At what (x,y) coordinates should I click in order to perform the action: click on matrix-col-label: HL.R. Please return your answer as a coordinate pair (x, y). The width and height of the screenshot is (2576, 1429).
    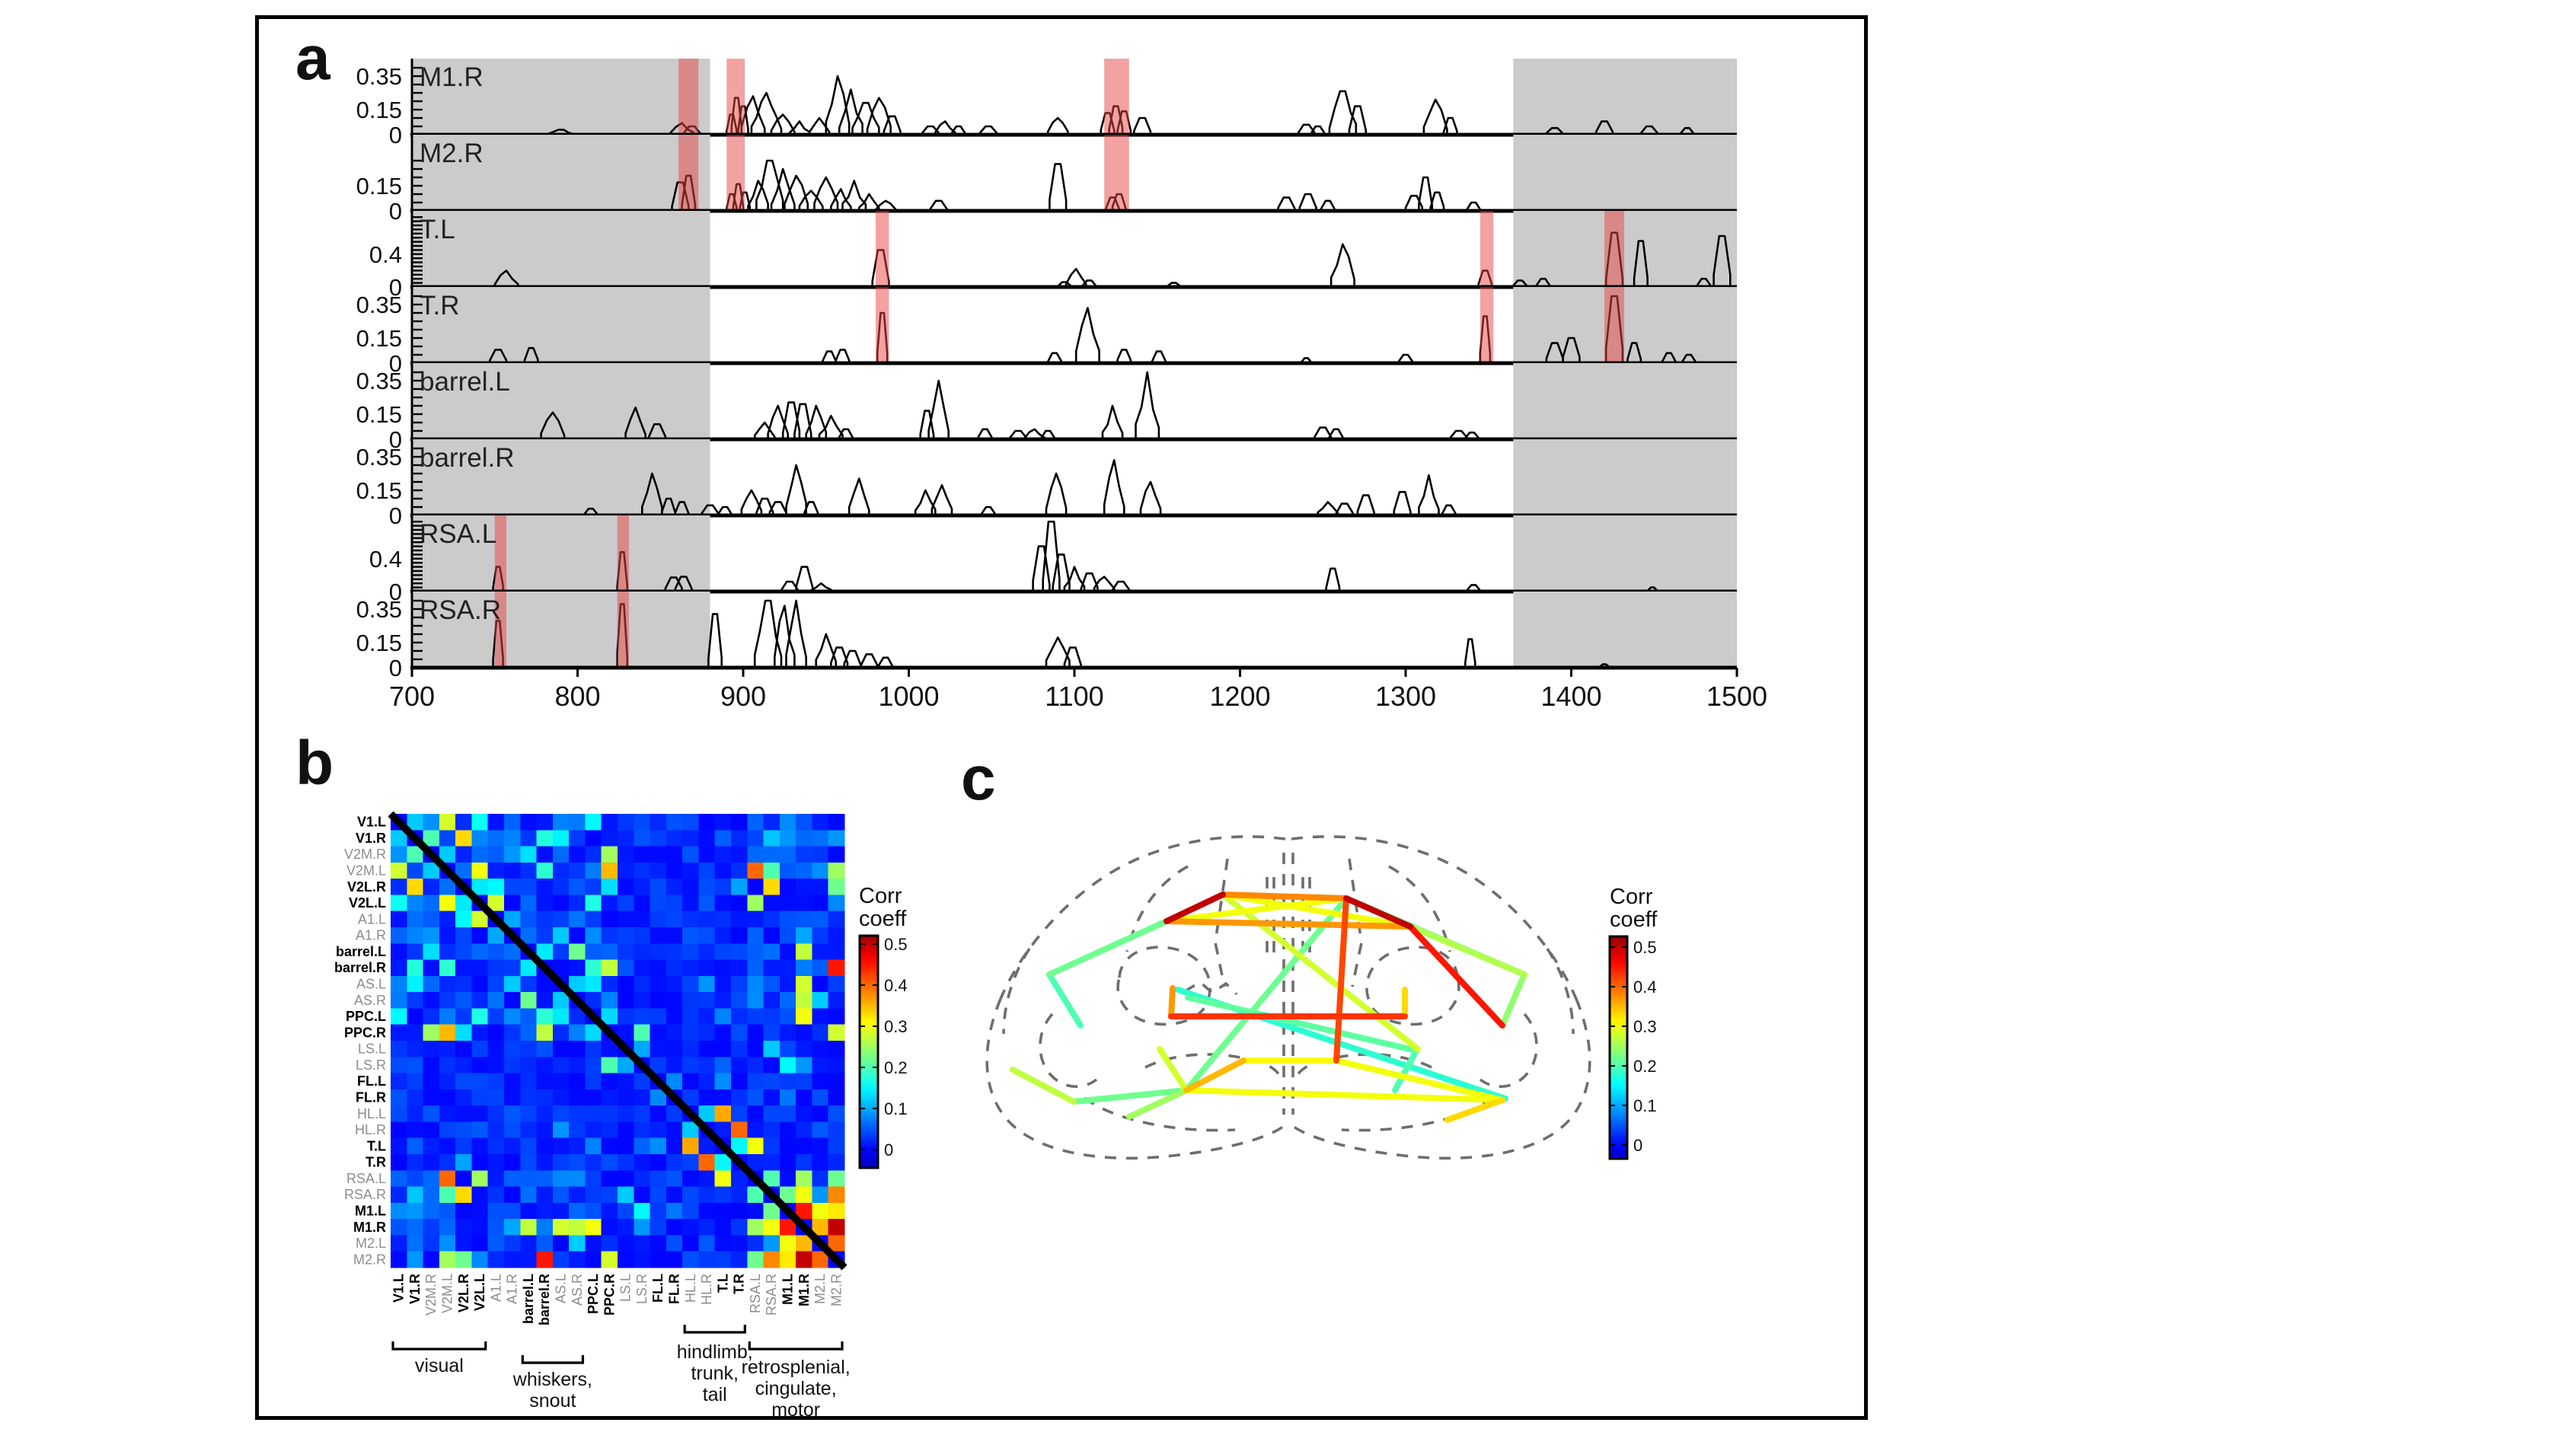
    Looking at the image, I should click on (706, 1289).